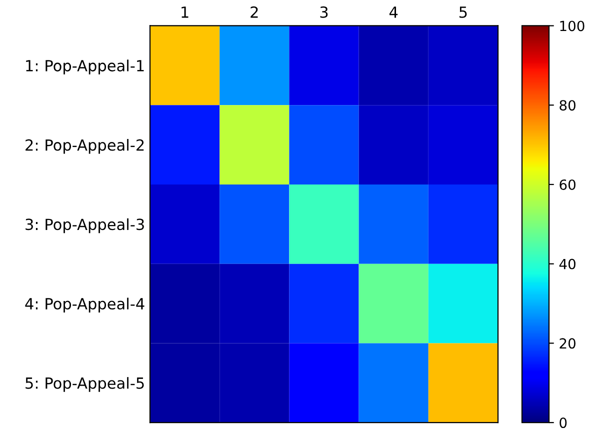 The image size is (600, 429). I want to click on y-tick-label: 4: Pop-Appeal-4, so click(84, 305).